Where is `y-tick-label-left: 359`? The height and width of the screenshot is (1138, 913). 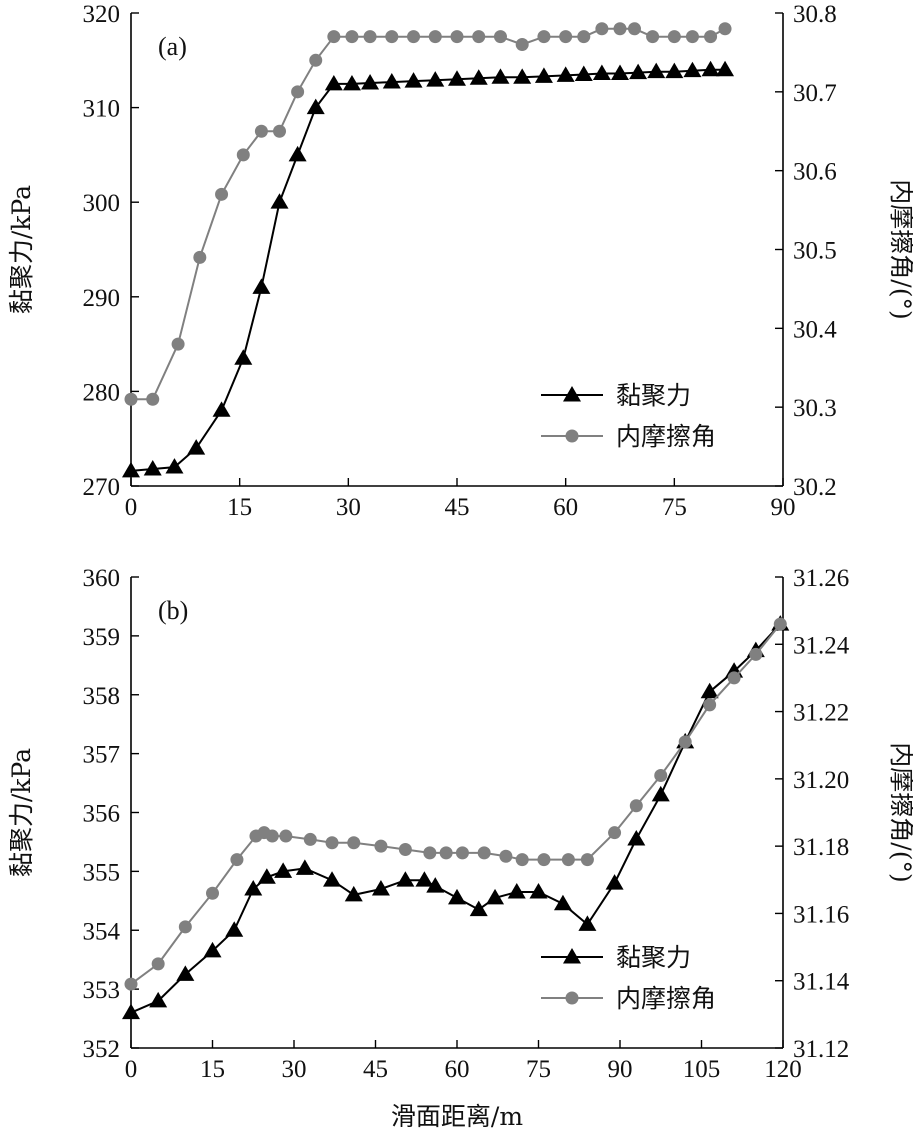 y-tick-label-left: 359 is located at coordinates (102, 637).